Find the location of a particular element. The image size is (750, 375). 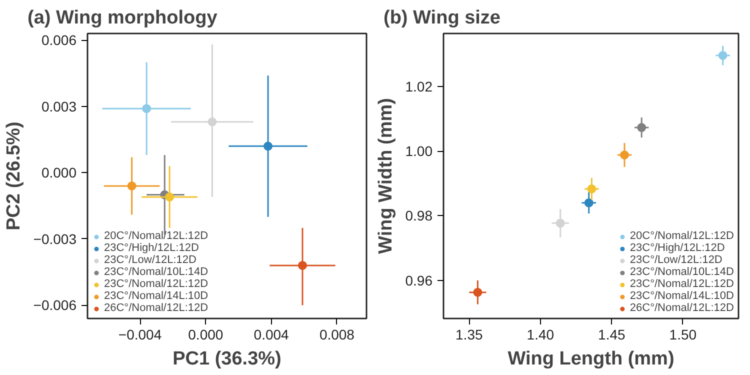

x-axis-title: Wing Length (mm) is located at coordinates (591, 359).